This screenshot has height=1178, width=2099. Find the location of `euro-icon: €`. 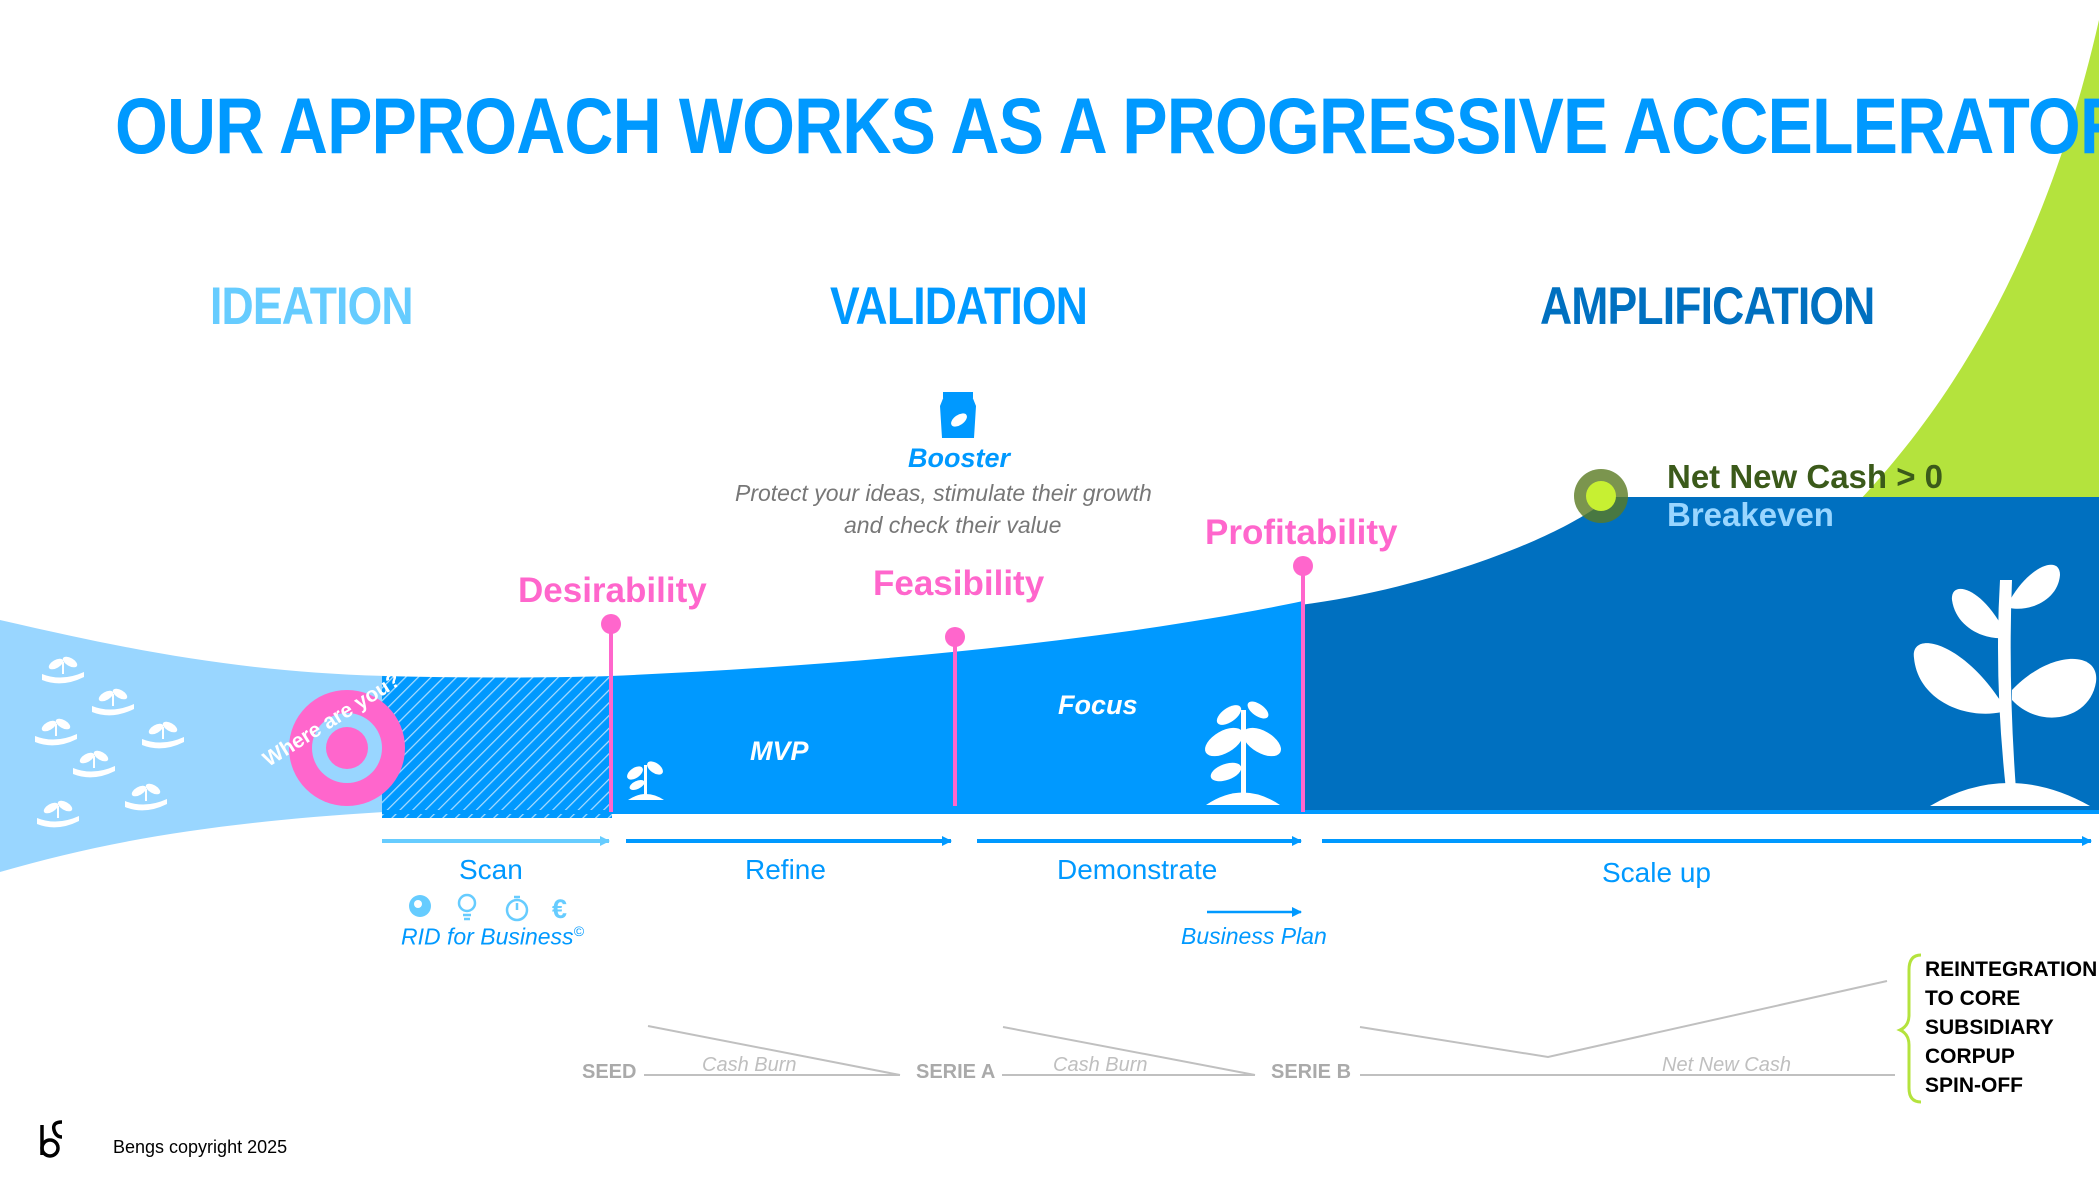

euro-icon: € is located at coordinates (560, 909).